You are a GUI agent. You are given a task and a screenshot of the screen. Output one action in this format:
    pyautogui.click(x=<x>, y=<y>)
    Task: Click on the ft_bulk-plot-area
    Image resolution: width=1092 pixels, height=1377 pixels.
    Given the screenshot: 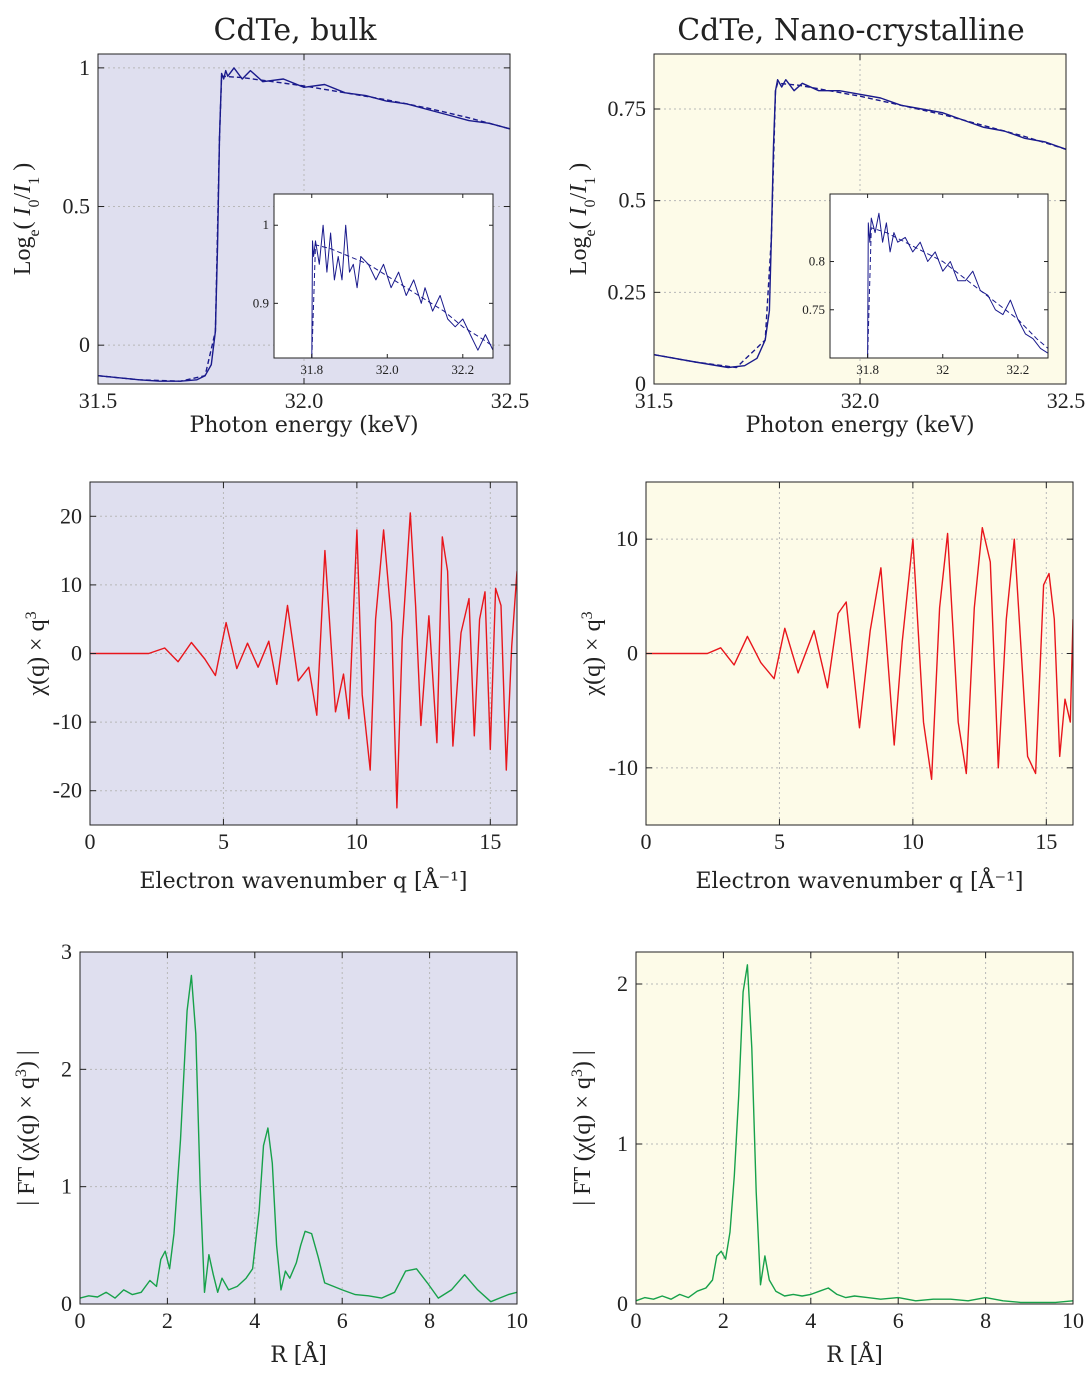 What is the action you would take?
    pyautogui.click(x=298, y=1128)
    